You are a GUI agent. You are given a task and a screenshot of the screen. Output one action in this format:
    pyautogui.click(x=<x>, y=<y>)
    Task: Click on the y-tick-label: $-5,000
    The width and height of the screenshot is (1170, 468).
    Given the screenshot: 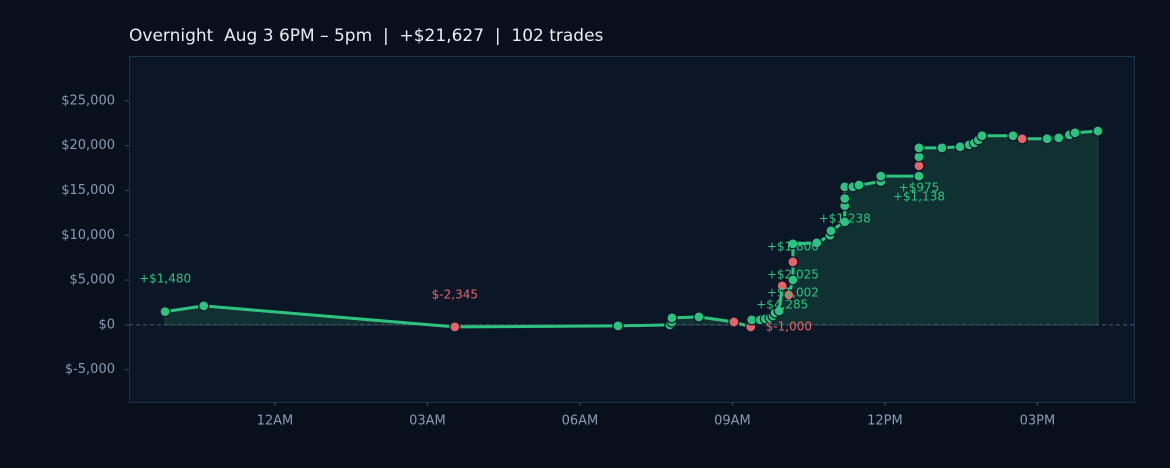 What is the action you would take?
    pyautogui.click(x=90, y=369)
    